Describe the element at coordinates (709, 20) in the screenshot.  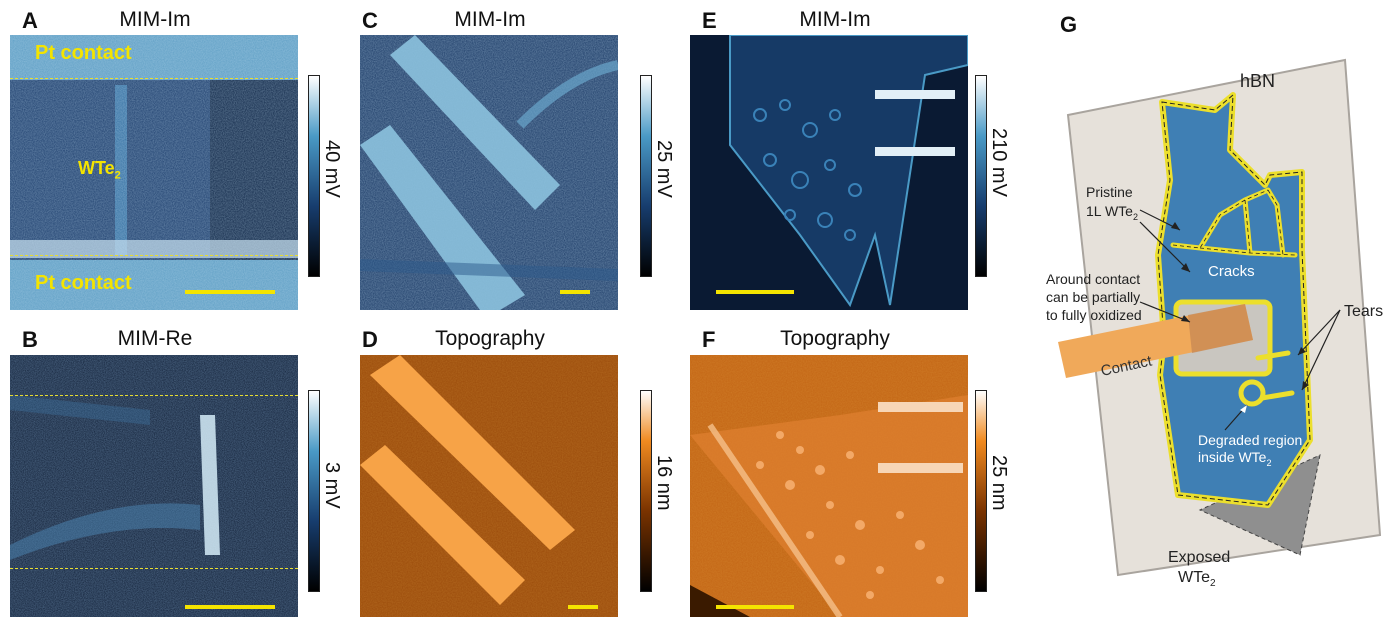
I see `panel-e-letter: E` at that location.